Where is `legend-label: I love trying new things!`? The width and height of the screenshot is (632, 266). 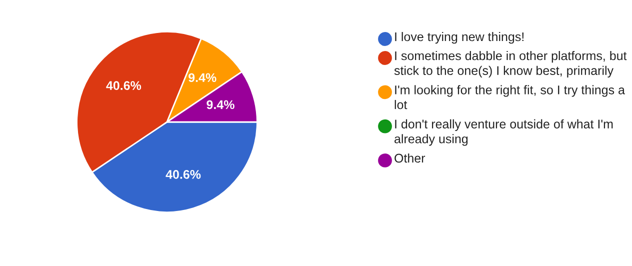 legend-label: I love trying new things! is located at coordinates (459, 38).